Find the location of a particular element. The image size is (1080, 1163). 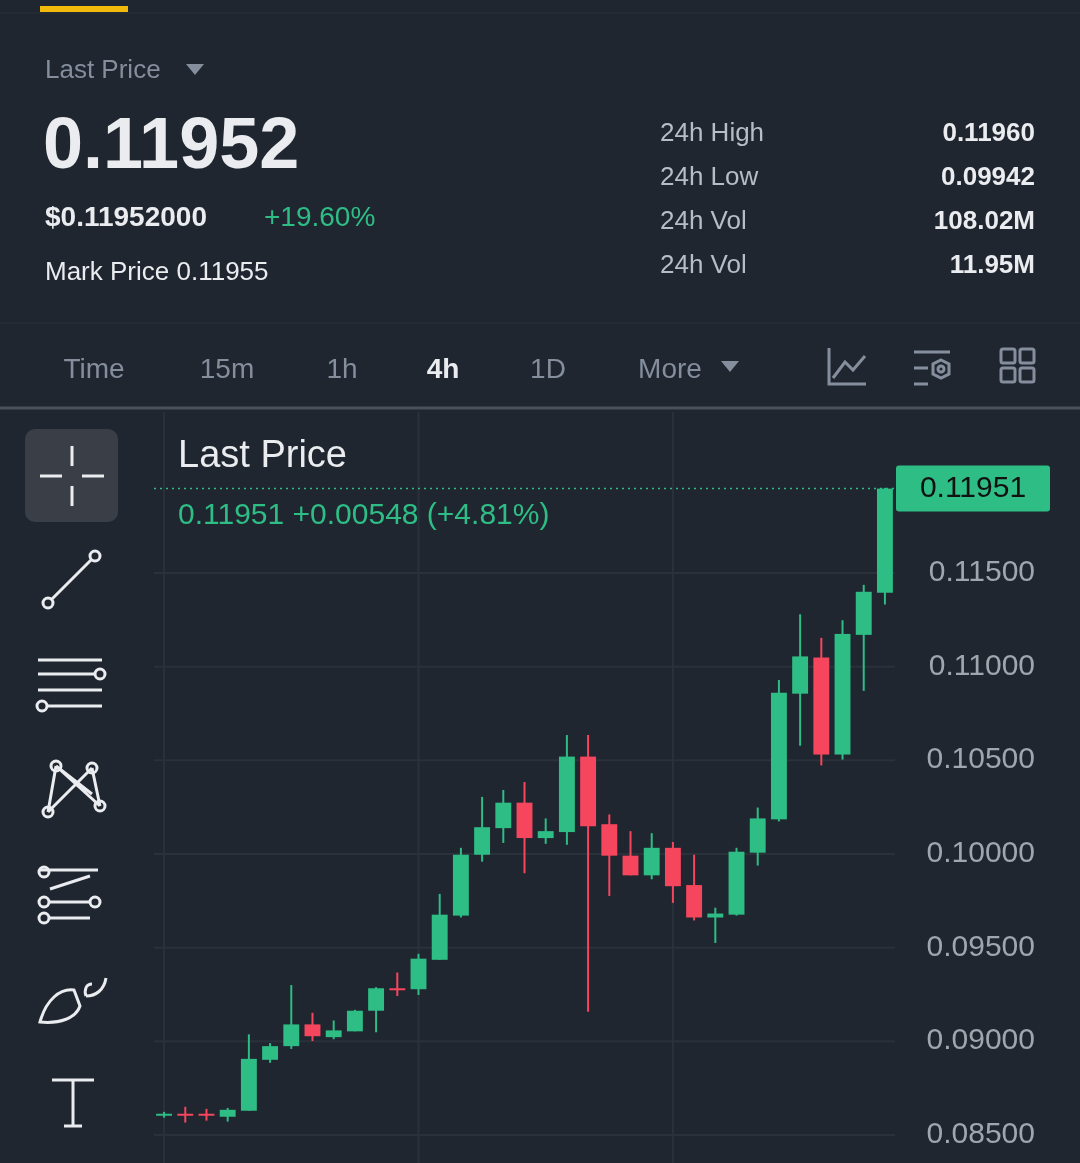

text: 24h Low is located at coordinates (709, 176).